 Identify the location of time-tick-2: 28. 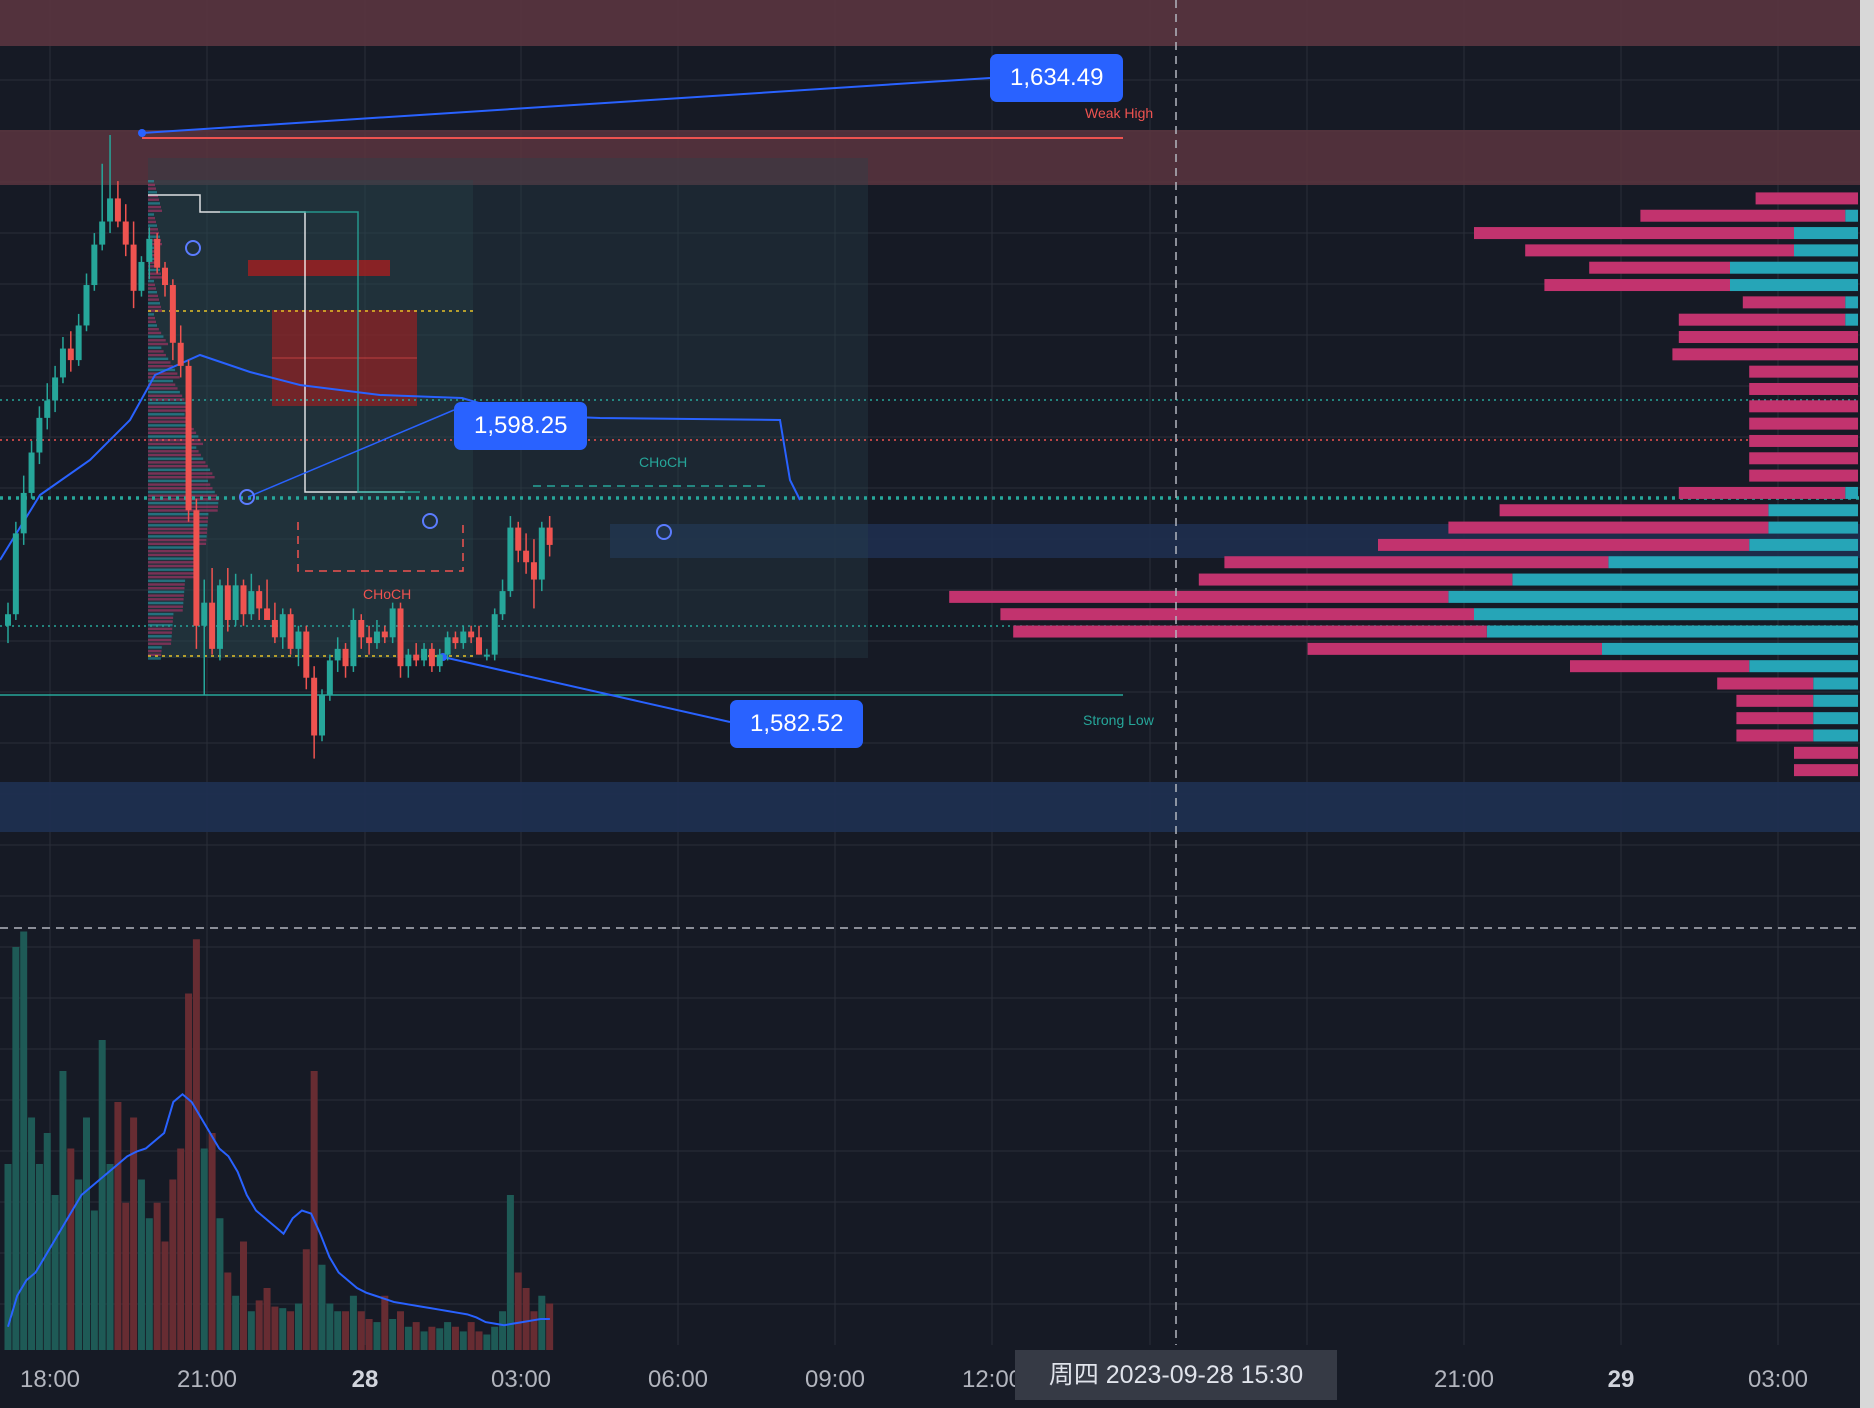
(365, 1379).